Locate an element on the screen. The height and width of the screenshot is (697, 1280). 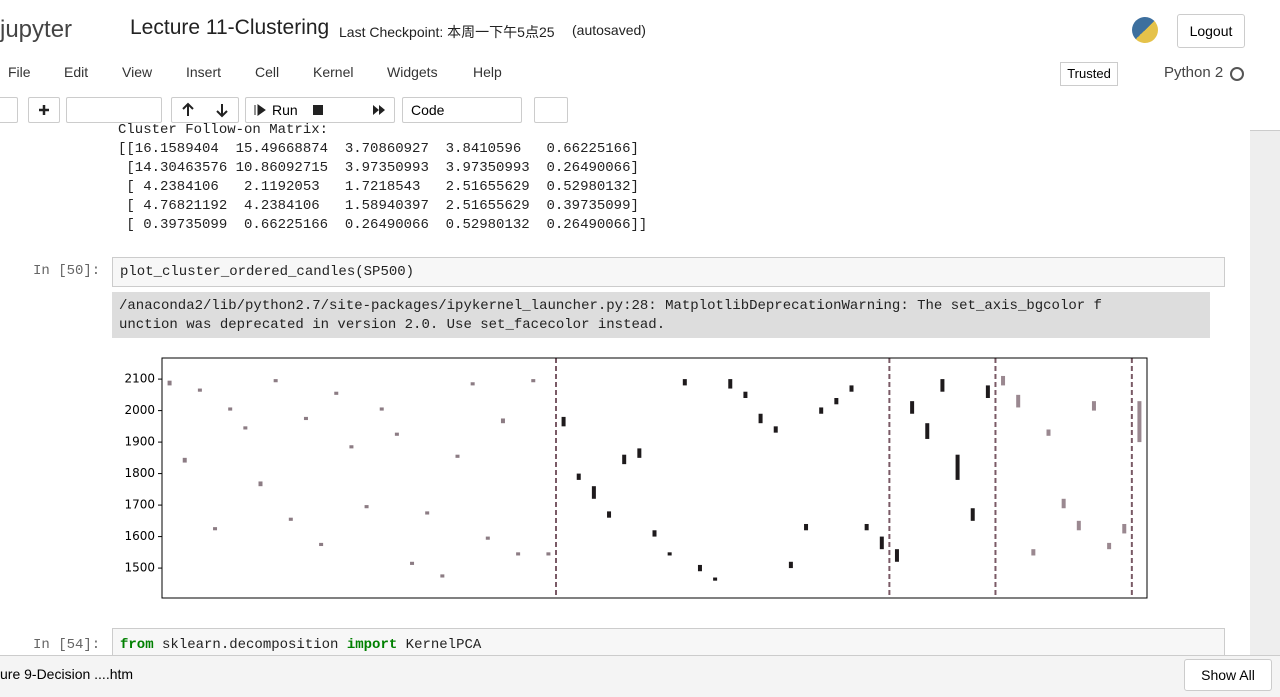
code-token: import is located at coordinates (372, 645).